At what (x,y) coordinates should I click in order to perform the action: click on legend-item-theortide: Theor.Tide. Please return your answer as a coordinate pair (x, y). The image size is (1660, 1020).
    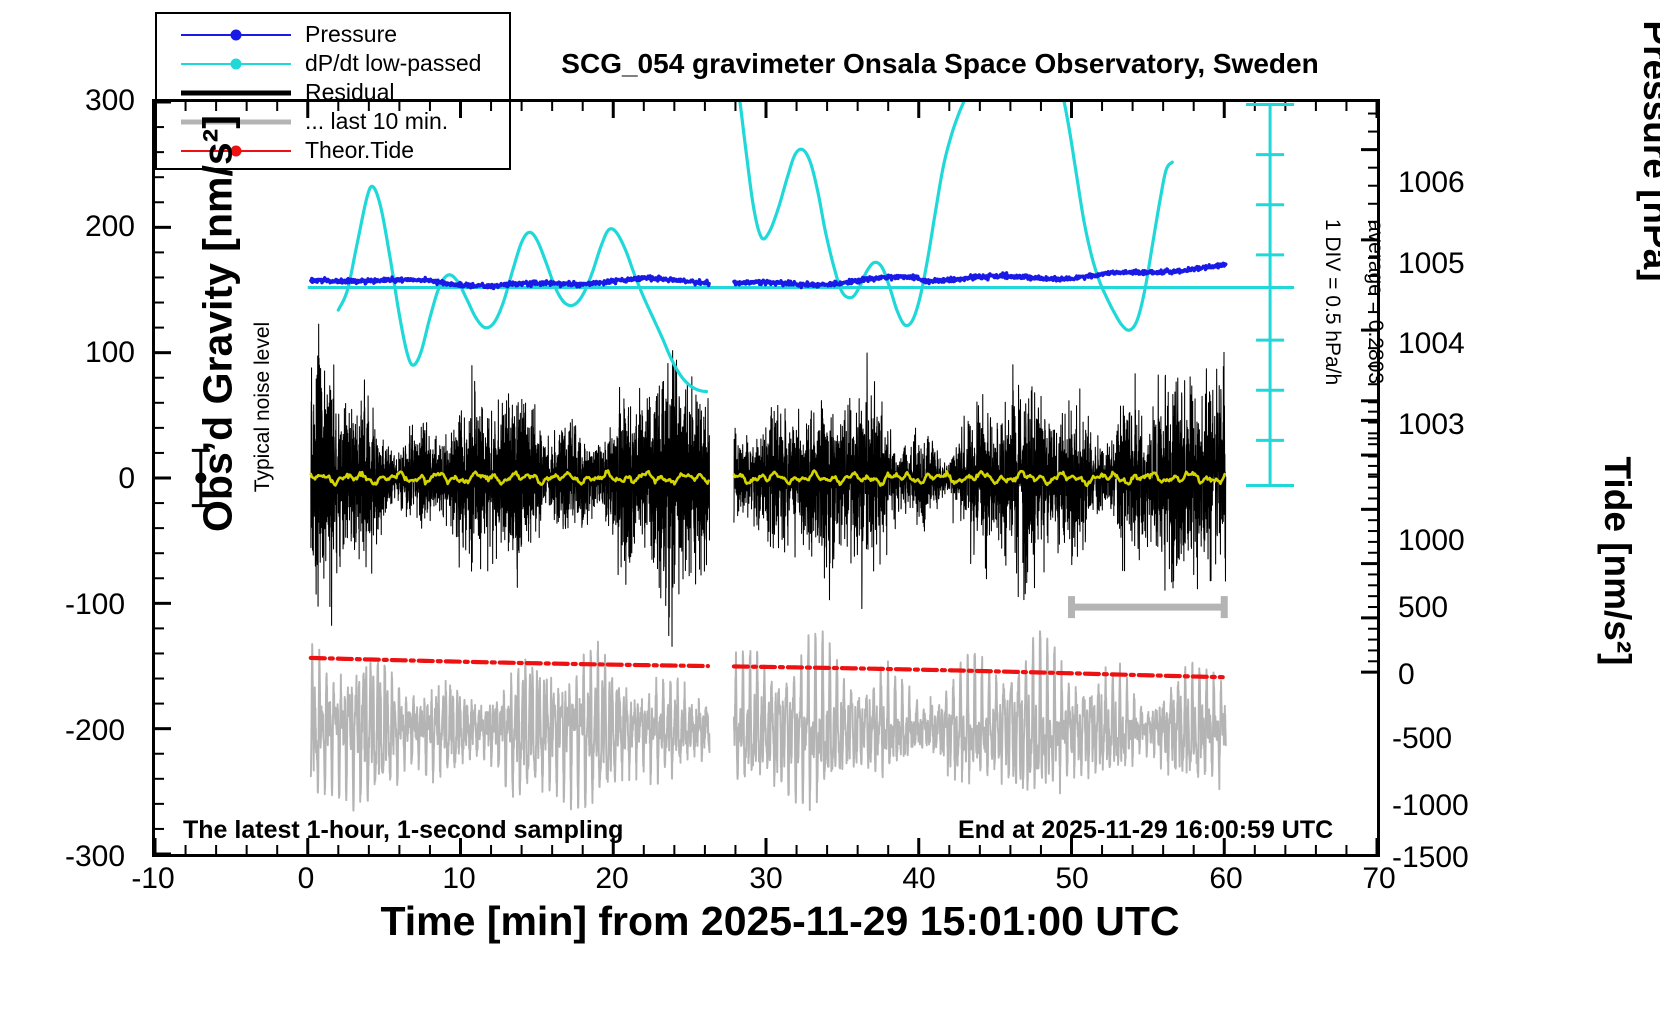
    Looking at the image, I should click on (333, 150).